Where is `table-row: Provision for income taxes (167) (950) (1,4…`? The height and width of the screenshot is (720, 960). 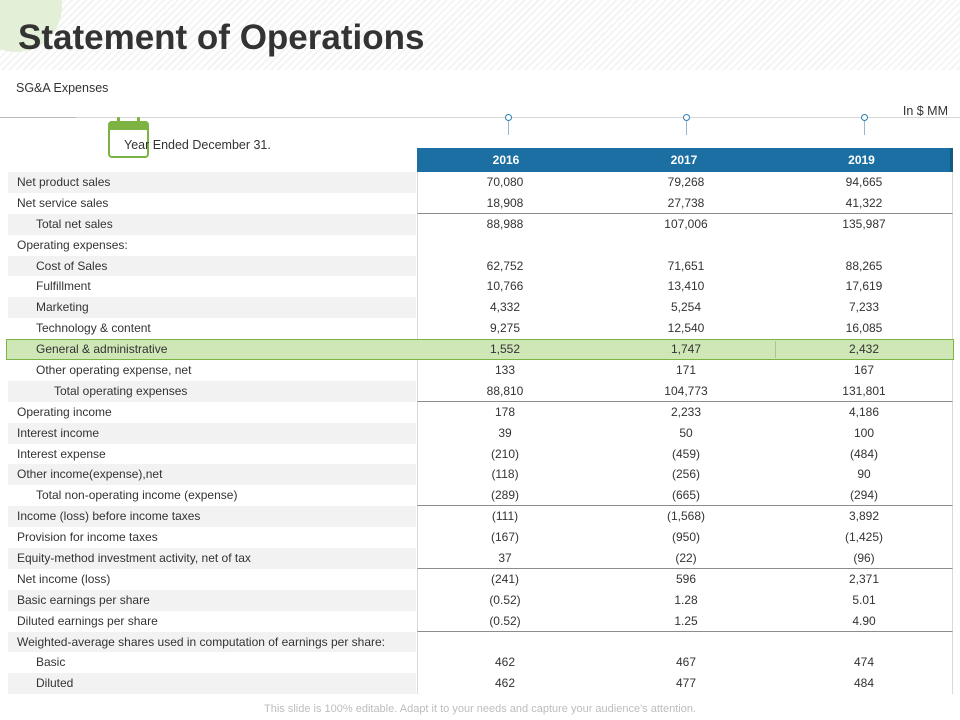 table-row: Provision for income taxes (167) (950) (1,4… is located at coordinates (480, 538).